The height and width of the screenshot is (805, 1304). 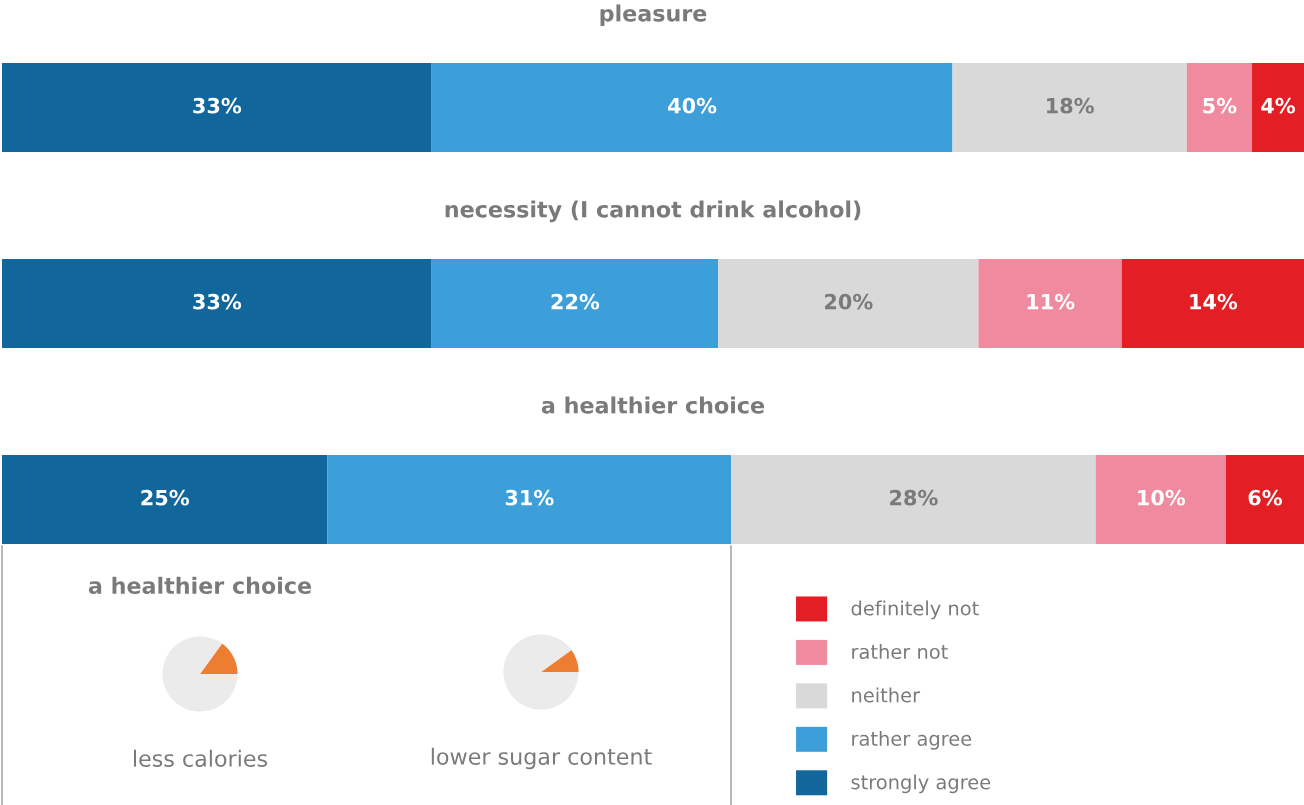 I want to click on data-label: 40%, so click(x=692, y=105).